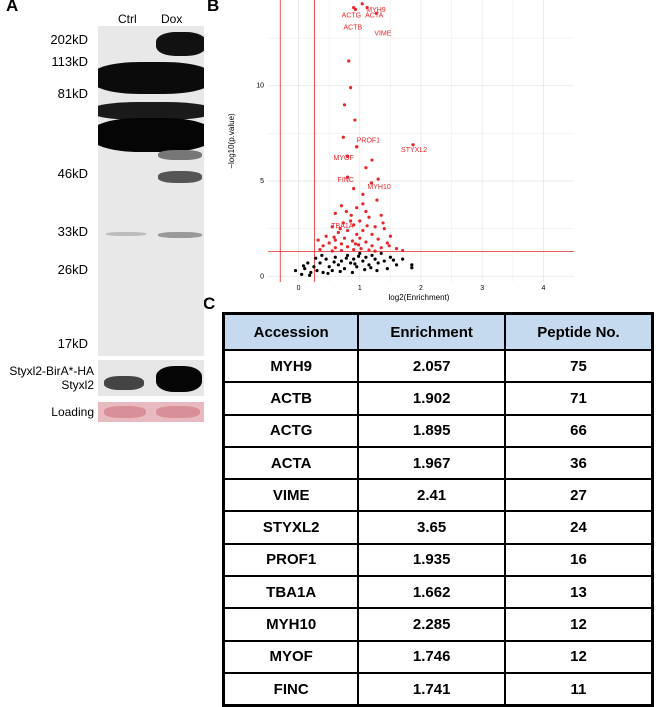  Describe the element at coordinates (291, 495) in the screenshot. I see `cell-accession: VIME` at that location.